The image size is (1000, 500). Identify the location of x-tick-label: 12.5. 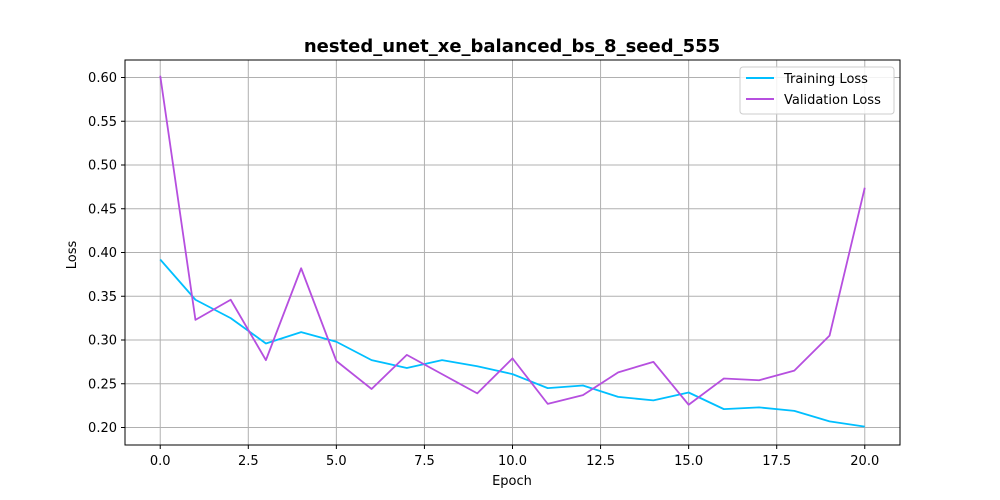
(600, 461).